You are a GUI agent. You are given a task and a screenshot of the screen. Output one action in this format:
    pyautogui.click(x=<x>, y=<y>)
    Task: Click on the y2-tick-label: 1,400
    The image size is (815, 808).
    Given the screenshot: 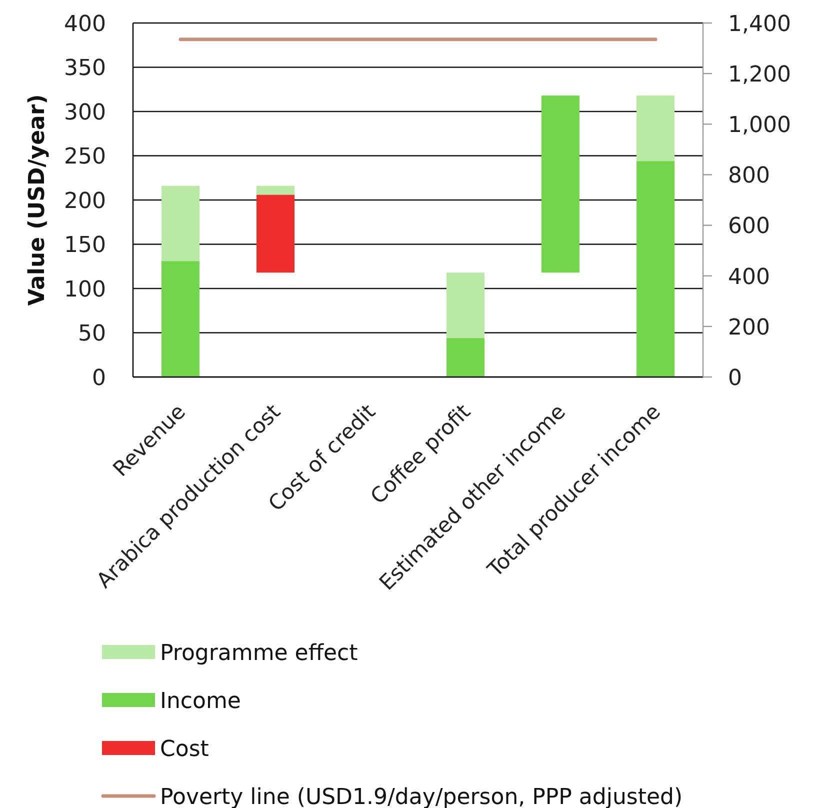 What is the action you would take?
    pyautogui.click(x=759, y=24)
    